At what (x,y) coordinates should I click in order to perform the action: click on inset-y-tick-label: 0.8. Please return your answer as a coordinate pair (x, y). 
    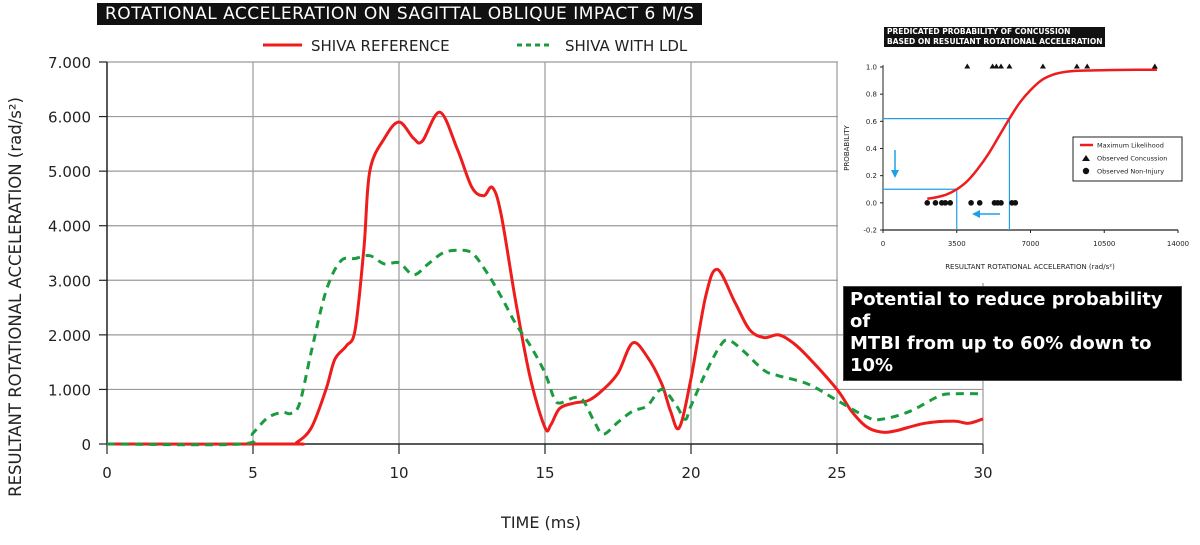
    Looking at the image, I should click on (871, 95).